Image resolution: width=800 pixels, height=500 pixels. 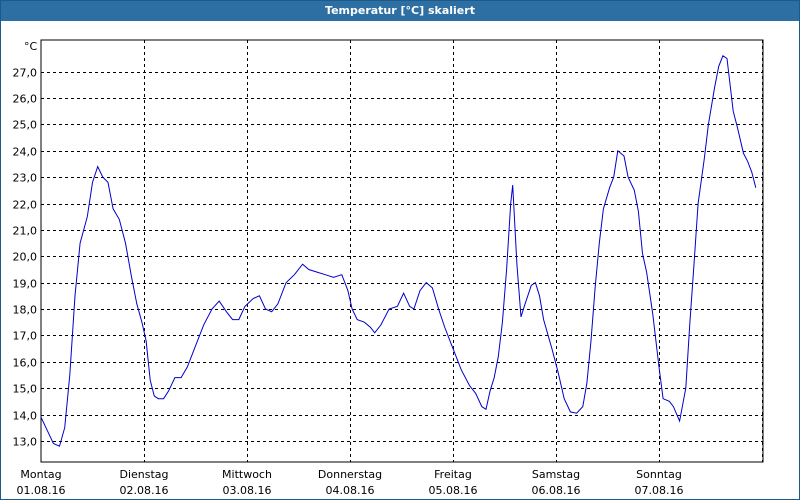 I want to click on x-tick-day: Donnerstag, so click(x=350, y=474).